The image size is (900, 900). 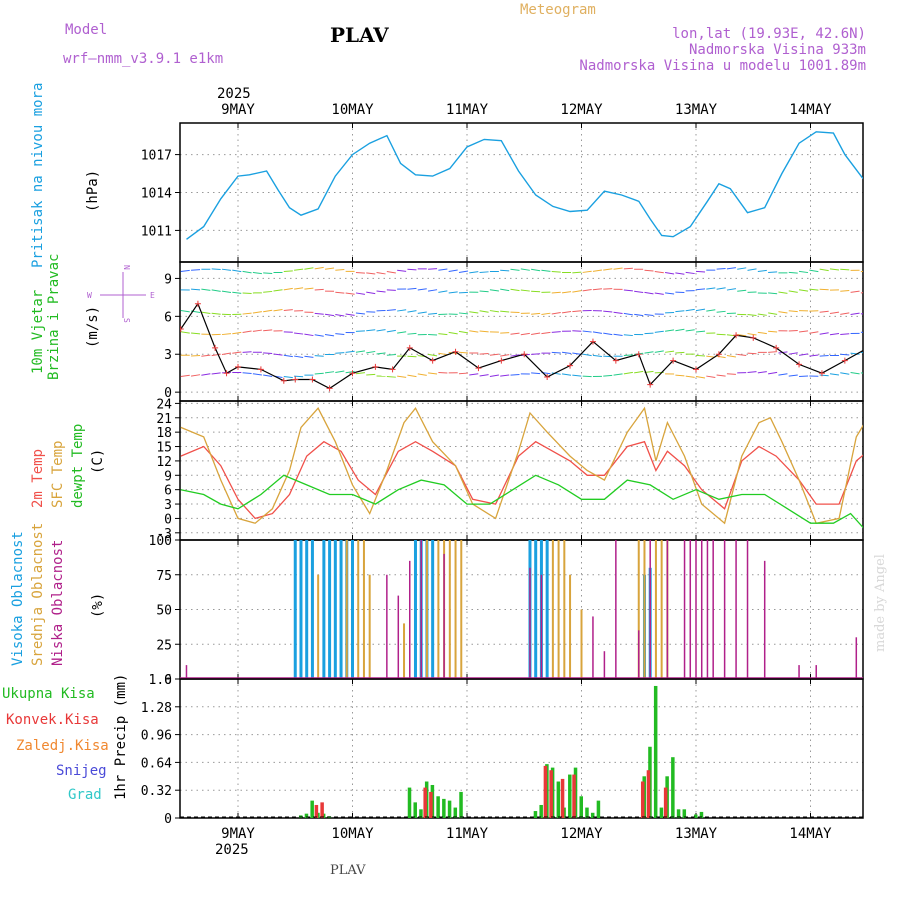 What do you see at coordinates (521, 501) in the screenshot?
I see `dewpoint-line` at bounding box center [521, 501].